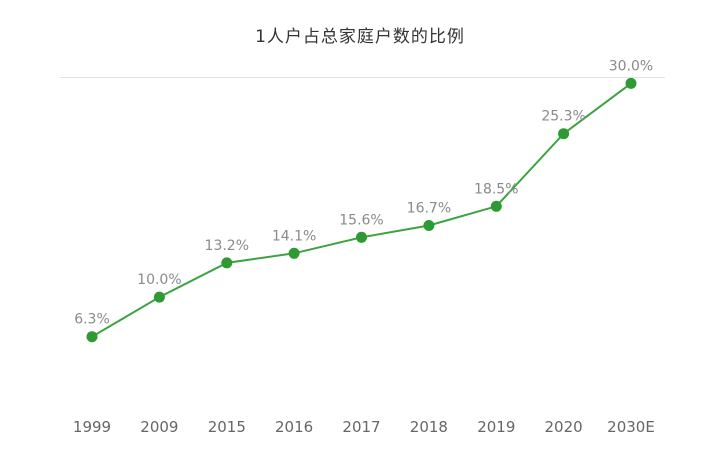  What do you see at coordinates (496, 427) in the screenshot?
I see `x-tick-label: 2019` at bounding box center [496, 427].